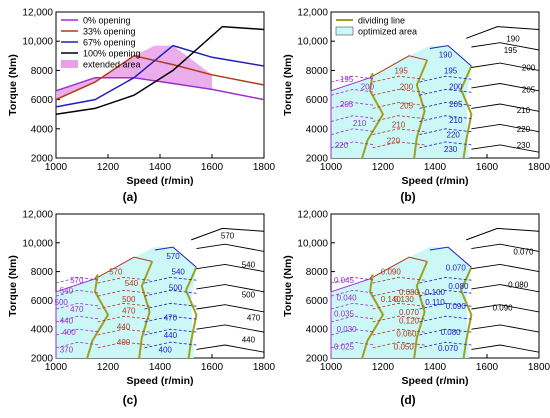  Describe the element at coordinates (524, 145) in the screenshot. I see `contour-label: 230` at that location.